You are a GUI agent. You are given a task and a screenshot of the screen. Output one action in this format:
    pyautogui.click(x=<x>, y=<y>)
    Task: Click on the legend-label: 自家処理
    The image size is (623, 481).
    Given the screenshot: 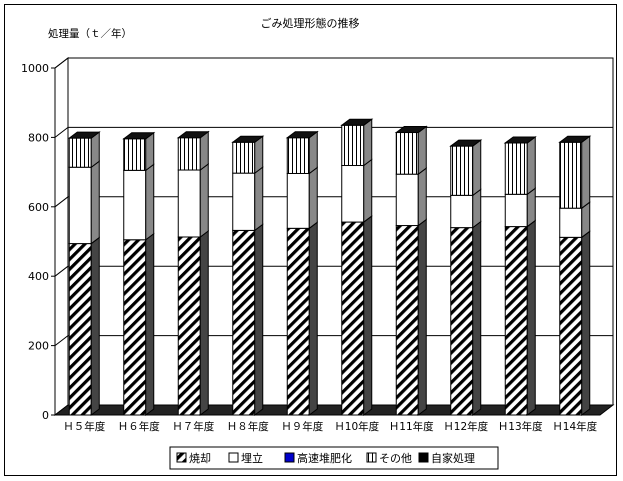 What is the action you would take?
    pyautogui.click(x=453, y=458)
    